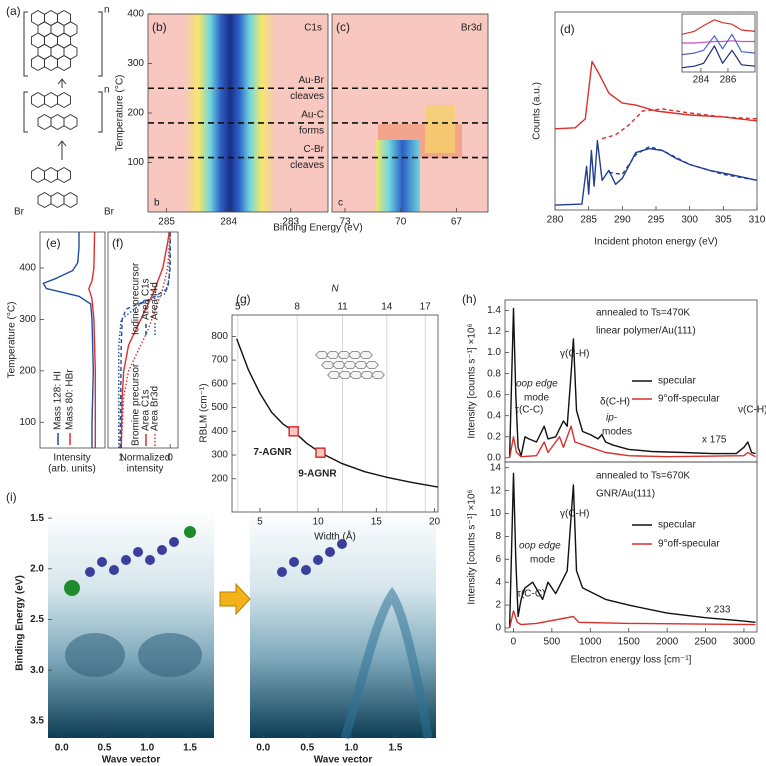 Image resolution: width=766 pixels, height=766 pixels. What do you see at coordinates (136, 404) in the screenshot?
I see `legend-group: Bromine precursor` at bounding box center [136, 404].